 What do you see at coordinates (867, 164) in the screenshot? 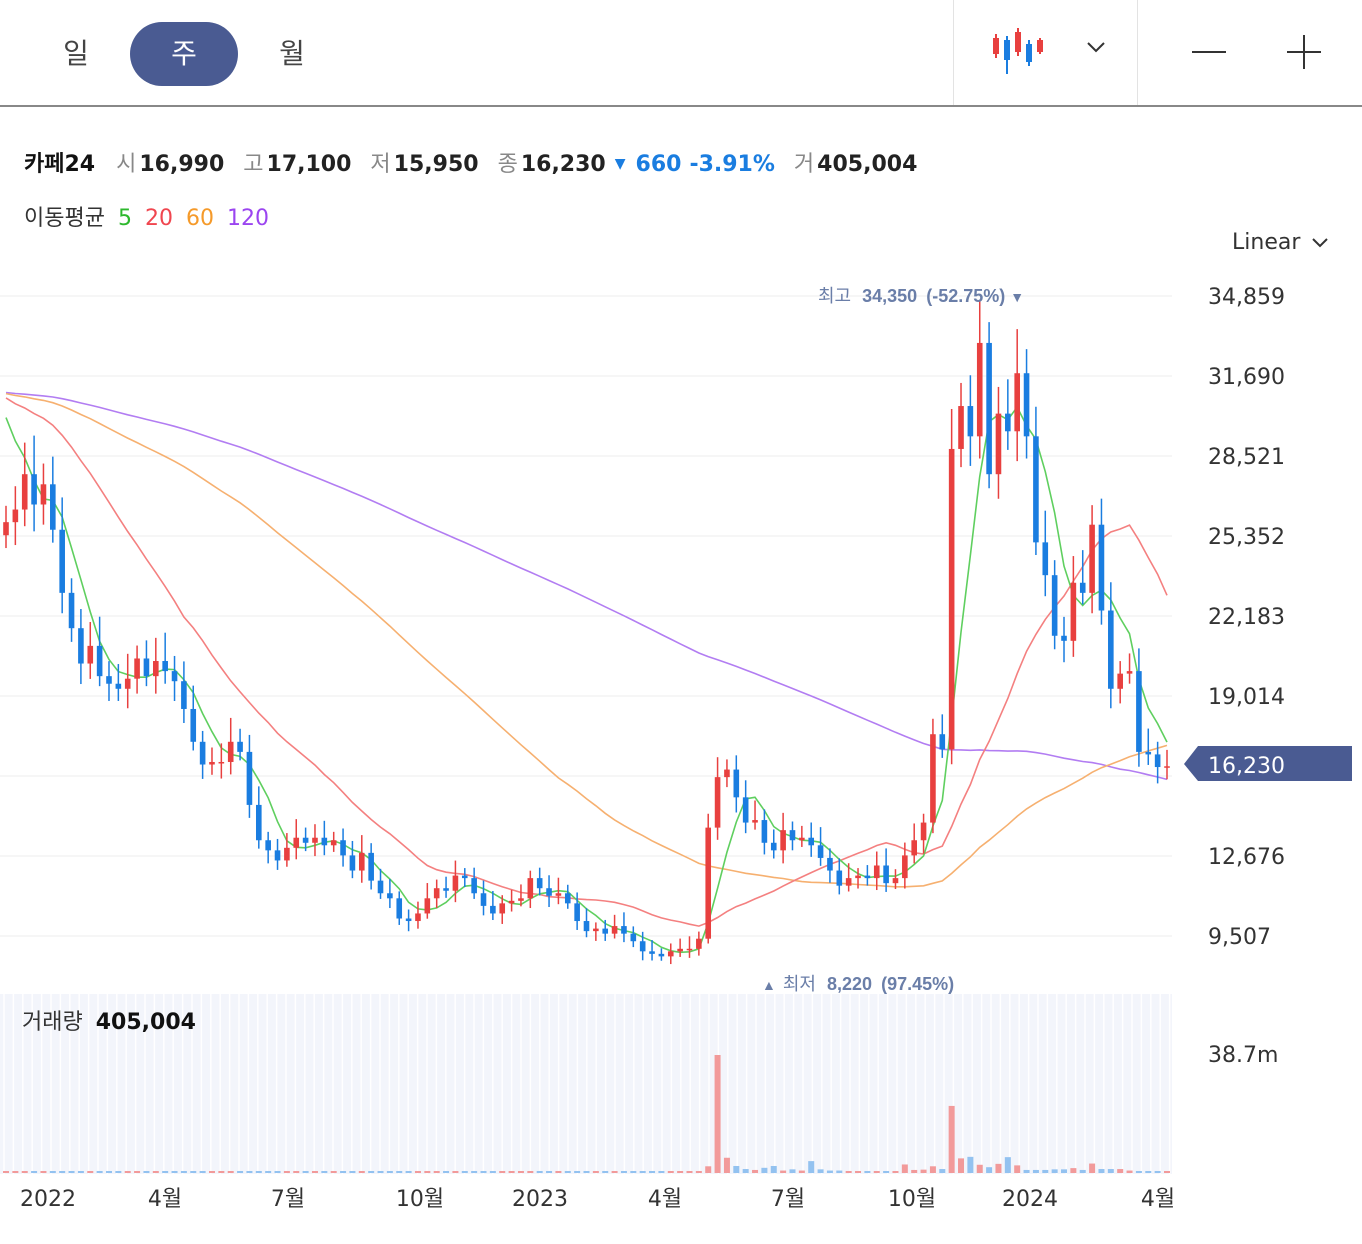
I see `volume-value: 405,004` at bounding box center [867, 164].